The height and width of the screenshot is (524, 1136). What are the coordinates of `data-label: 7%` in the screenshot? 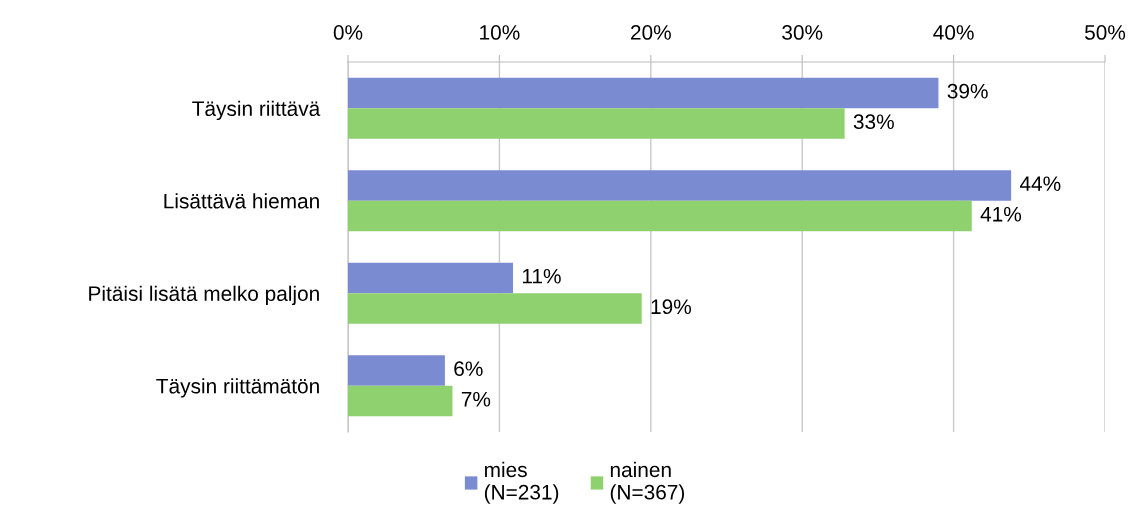 It's located at (476, 399).